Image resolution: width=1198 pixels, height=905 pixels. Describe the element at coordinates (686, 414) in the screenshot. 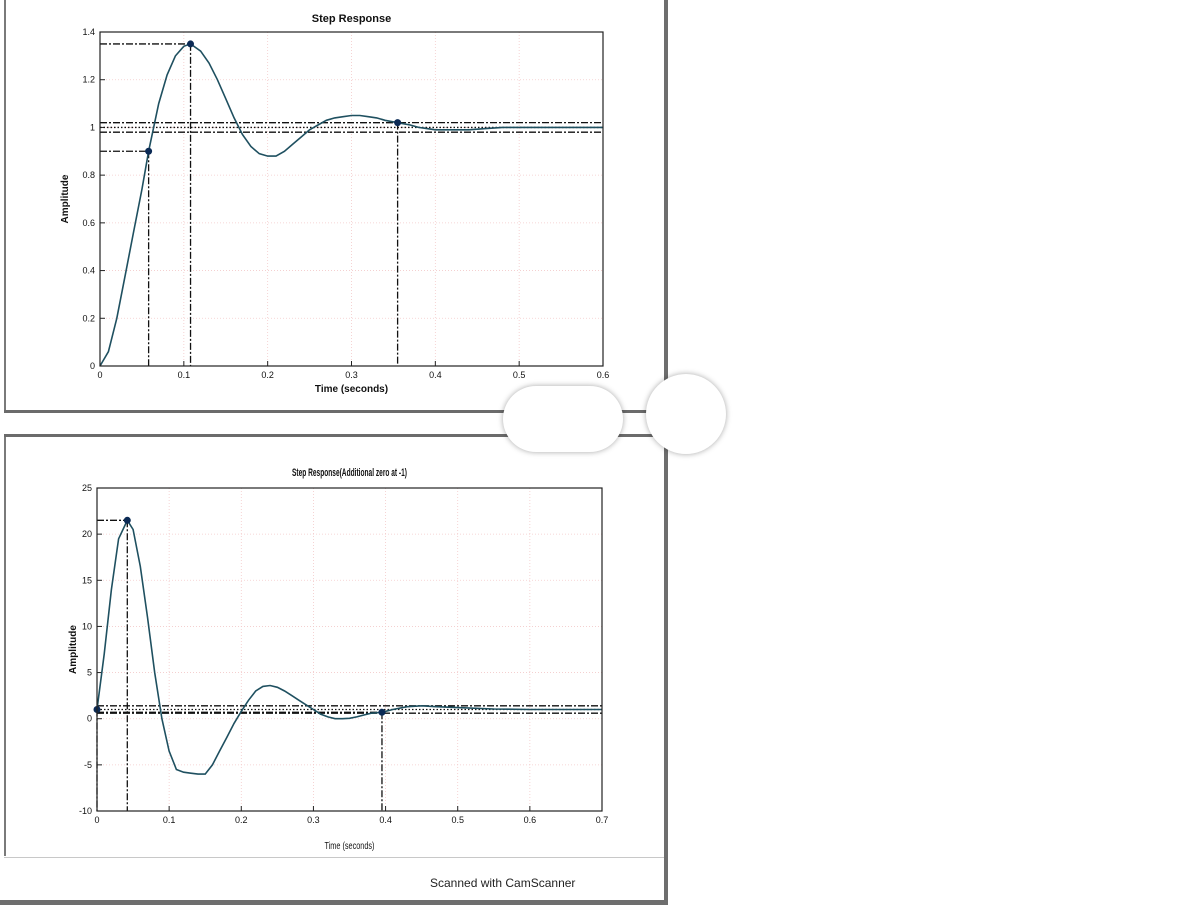

I see `overlay-circle-button` at that location.